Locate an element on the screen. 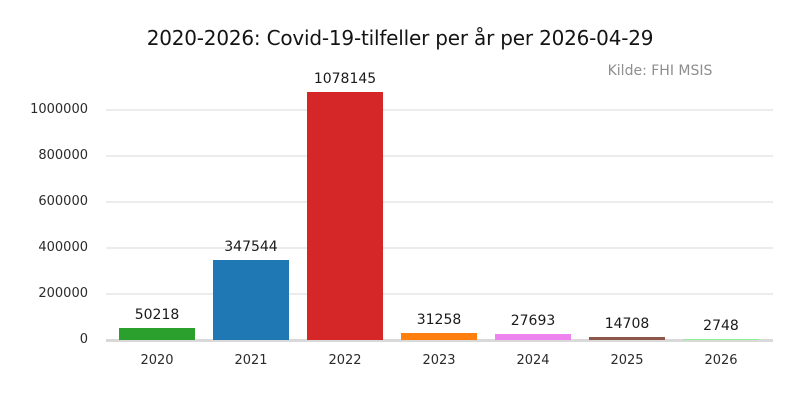  y-tick-label: 1000000 is located at coordinates (59, 109).